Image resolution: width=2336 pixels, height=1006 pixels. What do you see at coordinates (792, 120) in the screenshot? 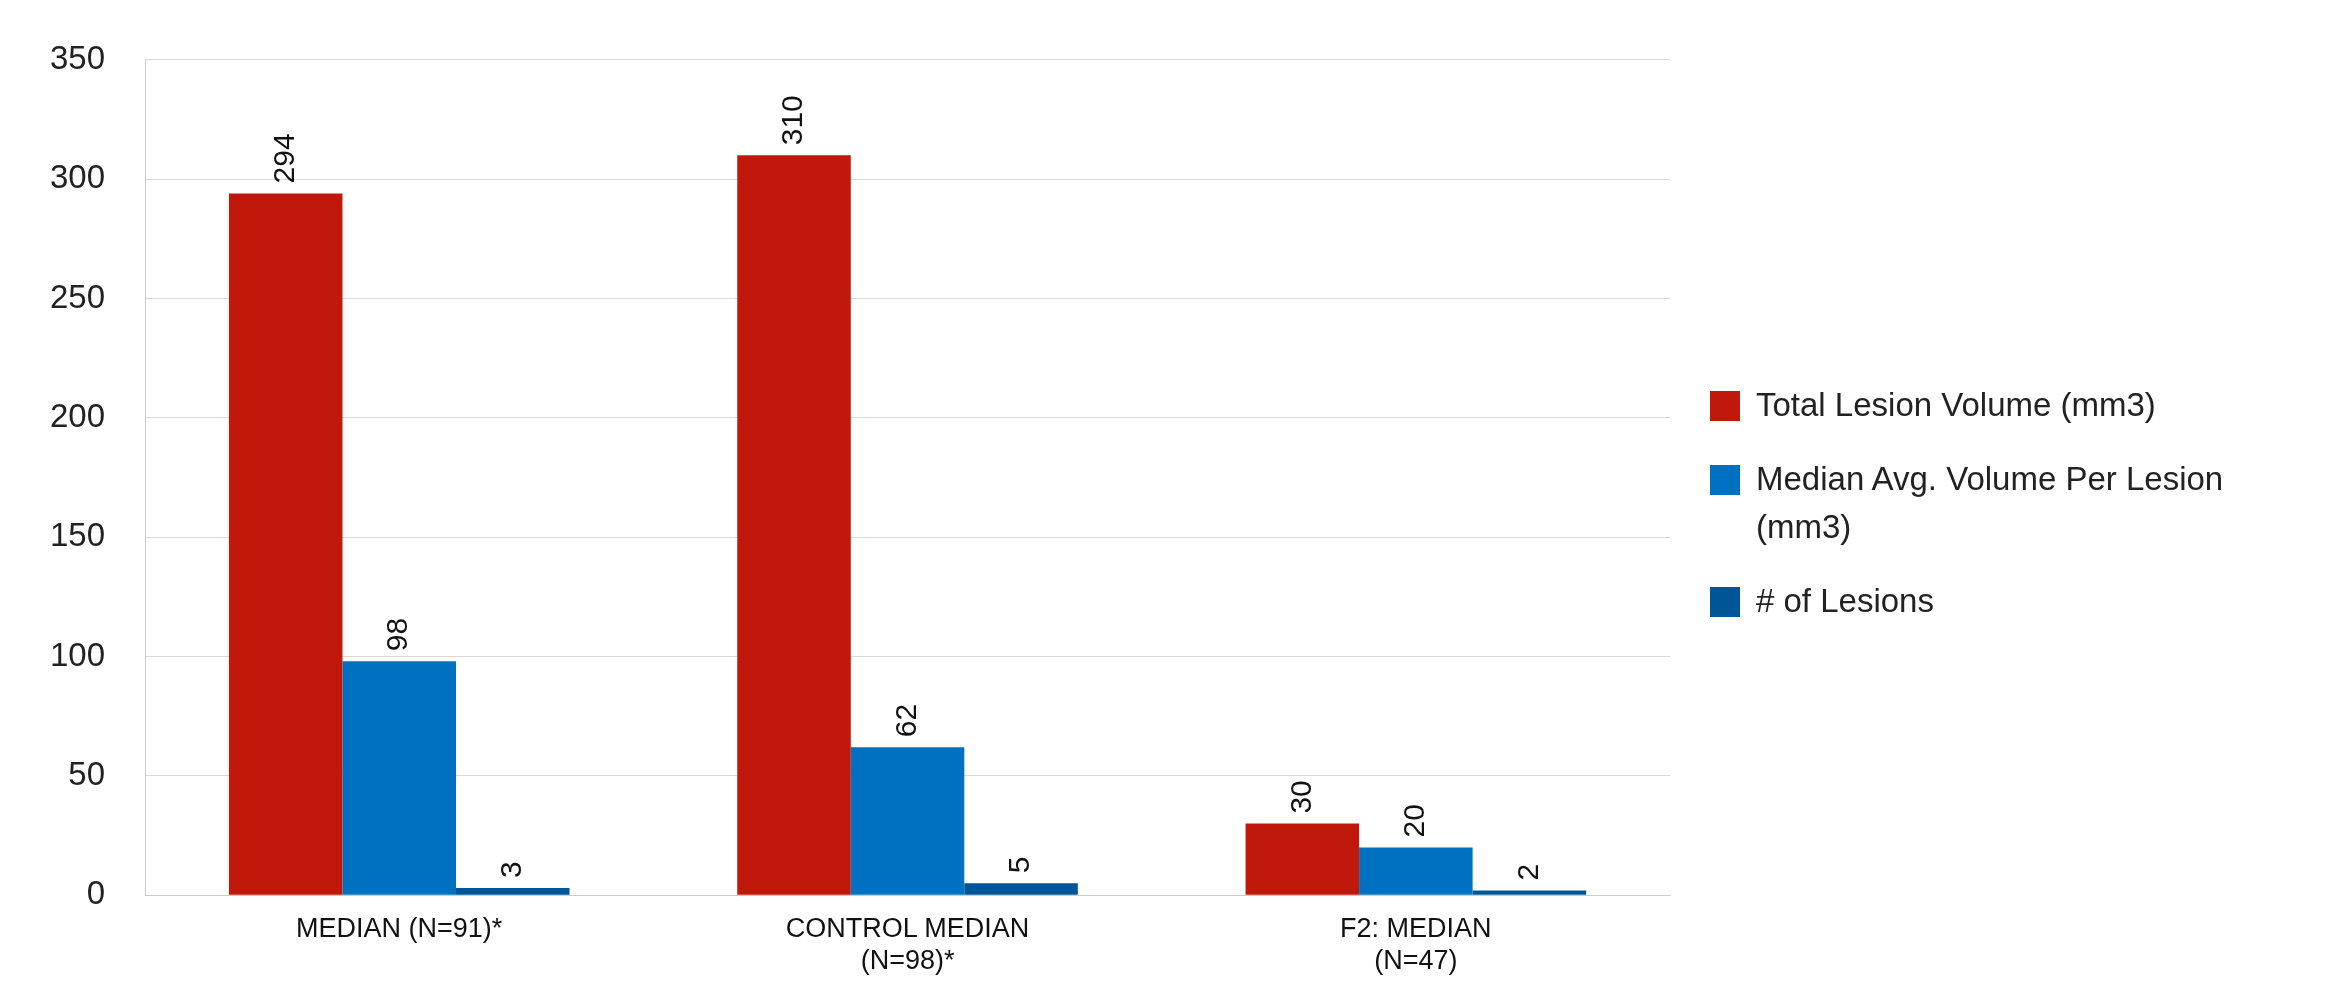
I see `data-label: 310` at bounding box center [792, 120].